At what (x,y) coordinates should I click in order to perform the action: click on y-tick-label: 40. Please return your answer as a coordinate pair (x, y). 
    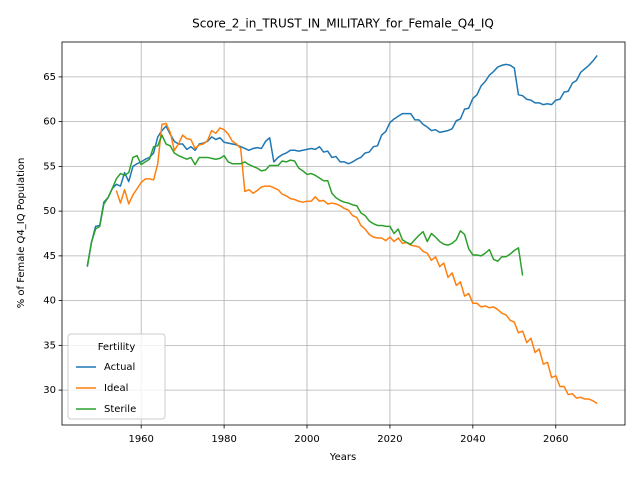
    Looking at the image, I should click on (49, 301).